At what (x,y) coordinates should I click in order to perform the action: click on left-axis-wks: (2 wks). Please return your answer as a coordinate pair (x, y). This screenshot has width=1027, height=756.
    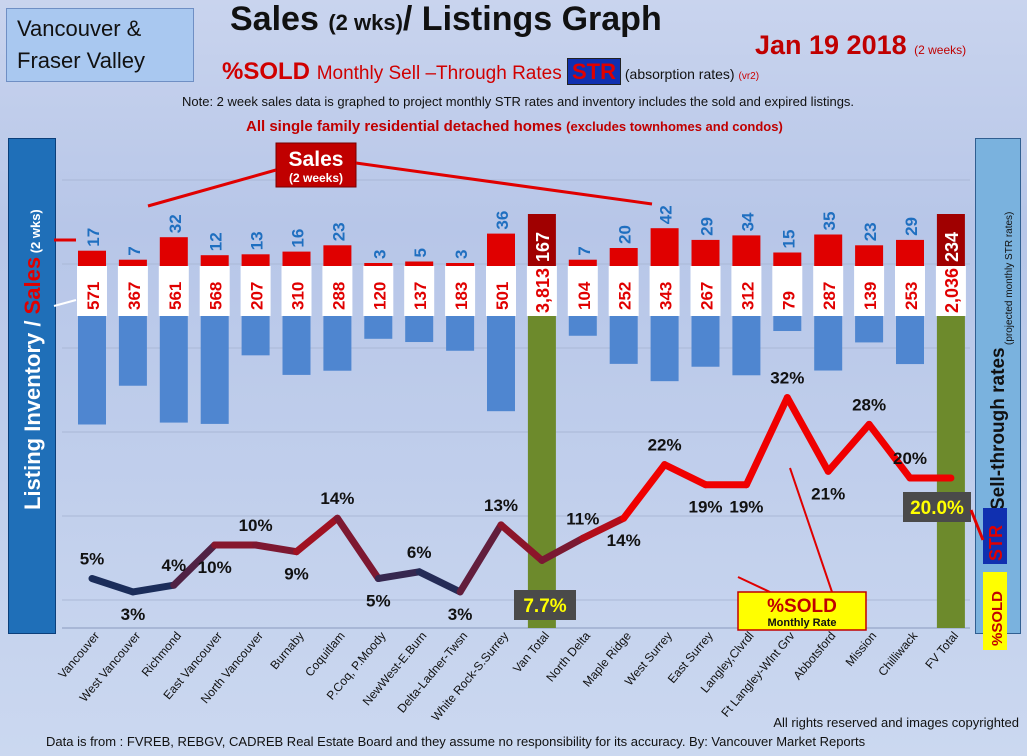
    Looking at the image, I should click on (35, 233).